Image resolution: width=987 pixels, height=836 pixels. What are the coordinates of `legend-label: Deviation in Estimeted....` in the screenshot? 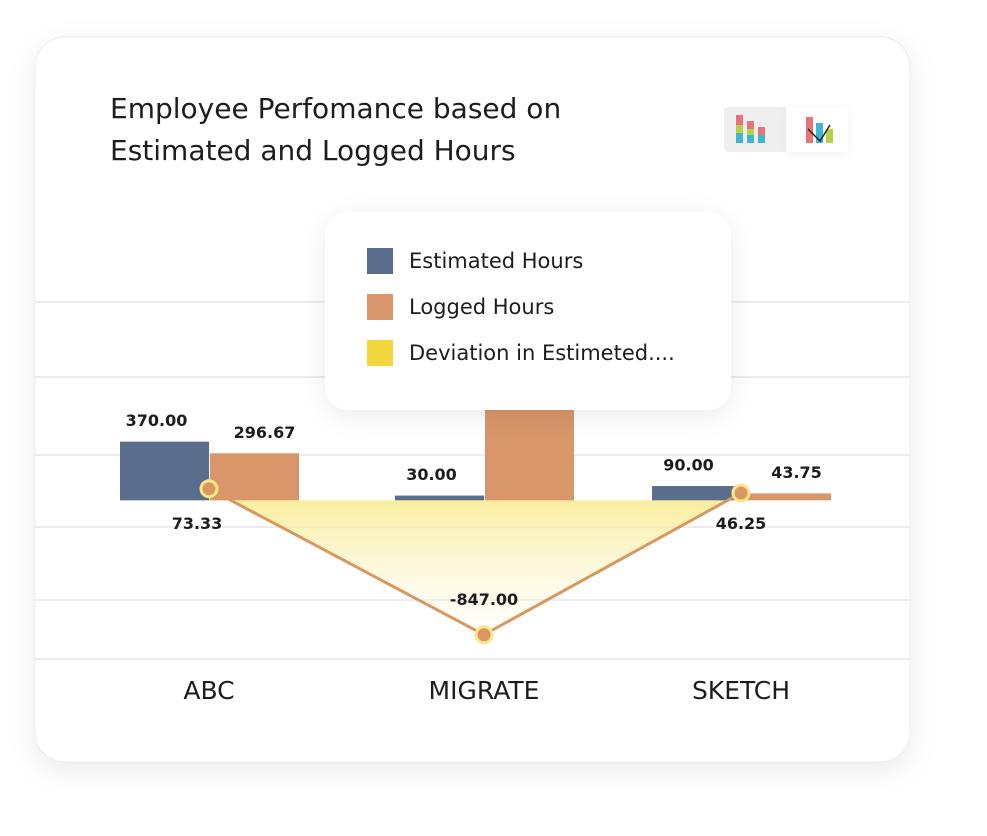 It's located at (542, 353).